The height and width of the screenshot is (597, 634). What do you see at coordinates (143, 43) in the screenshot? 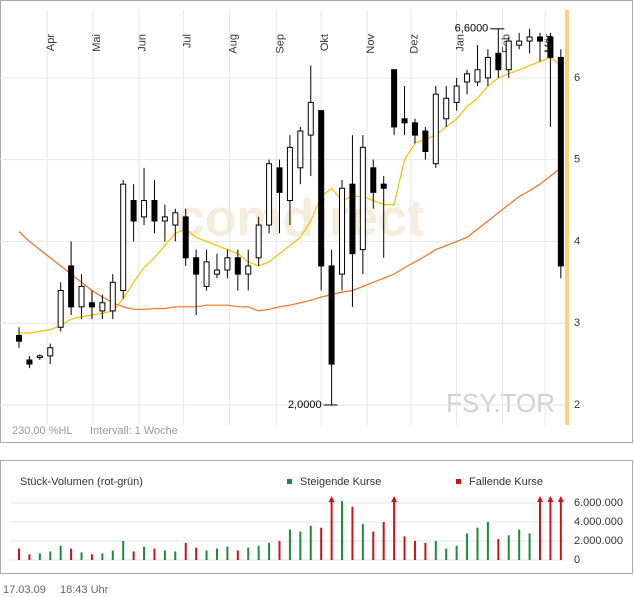
I see `x-tick-label: Jun` at bounding box center [143, 43].